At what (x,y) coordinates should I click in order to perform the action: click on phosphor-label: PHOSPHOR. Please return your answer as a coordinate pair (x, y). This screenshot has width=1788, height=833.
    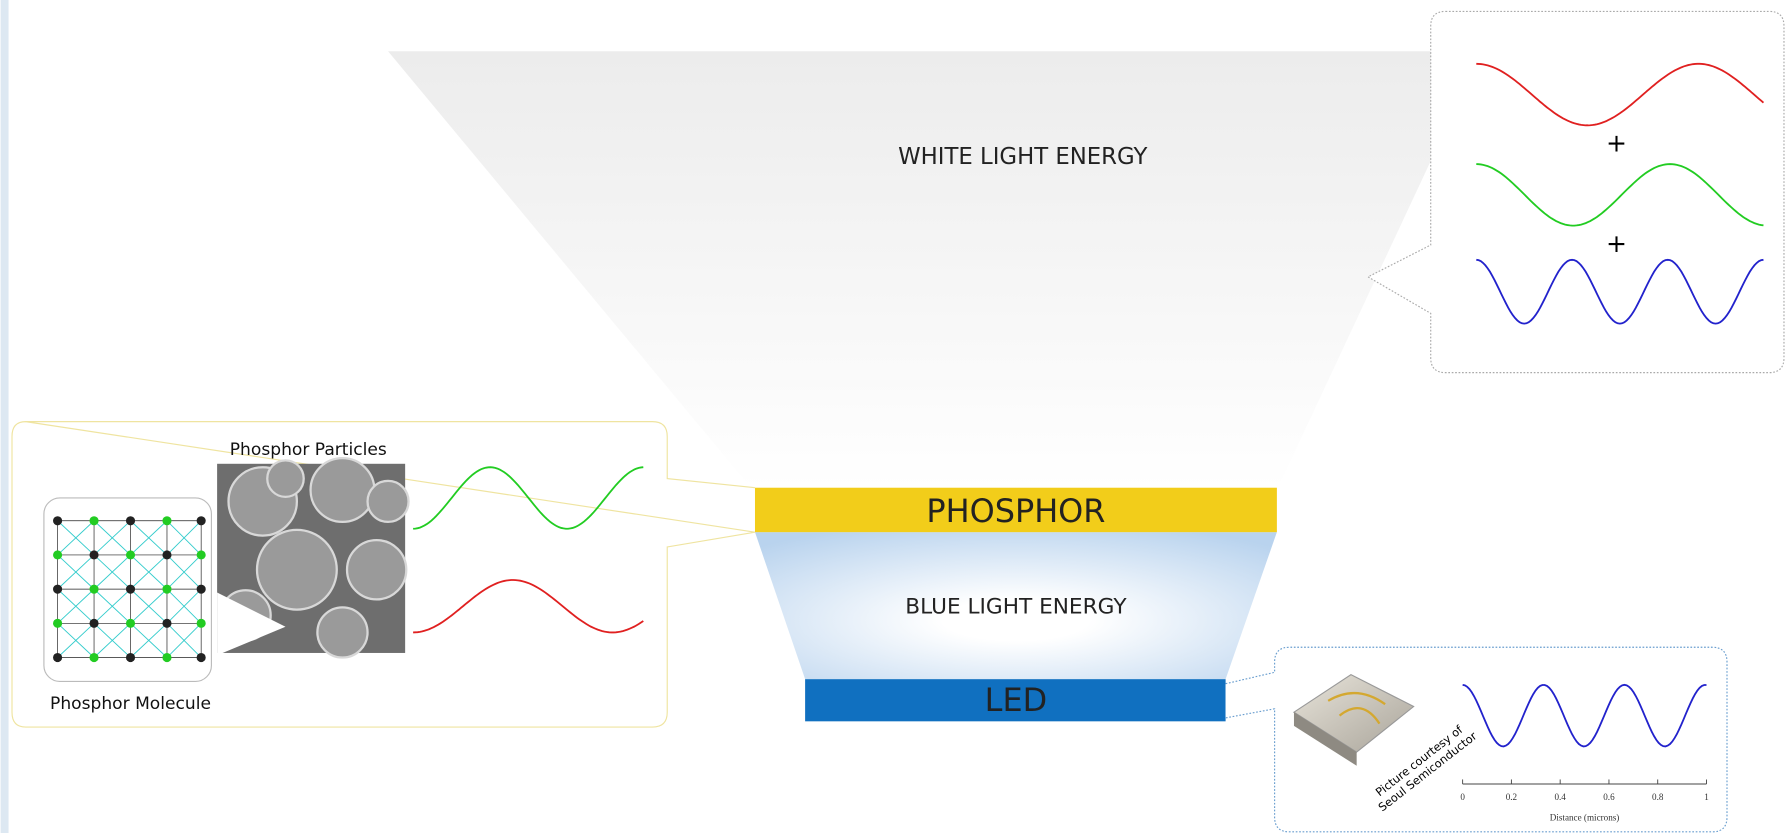
    Looking at the image, I should click on (1015, 511).